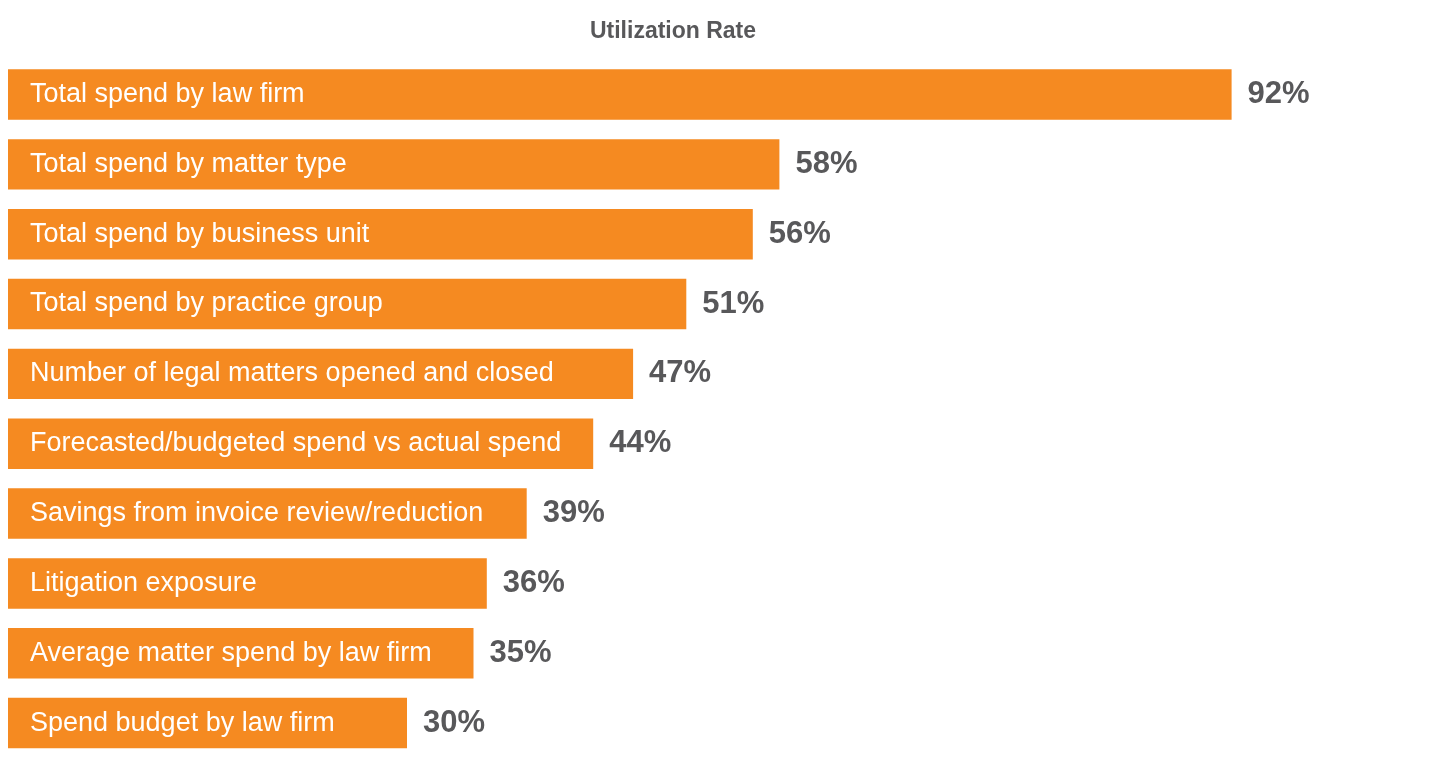  Describe the element at coordinates (231, 651) in the screenshot. I see `y-tick-label: Average matter spend by law firm` at that location.